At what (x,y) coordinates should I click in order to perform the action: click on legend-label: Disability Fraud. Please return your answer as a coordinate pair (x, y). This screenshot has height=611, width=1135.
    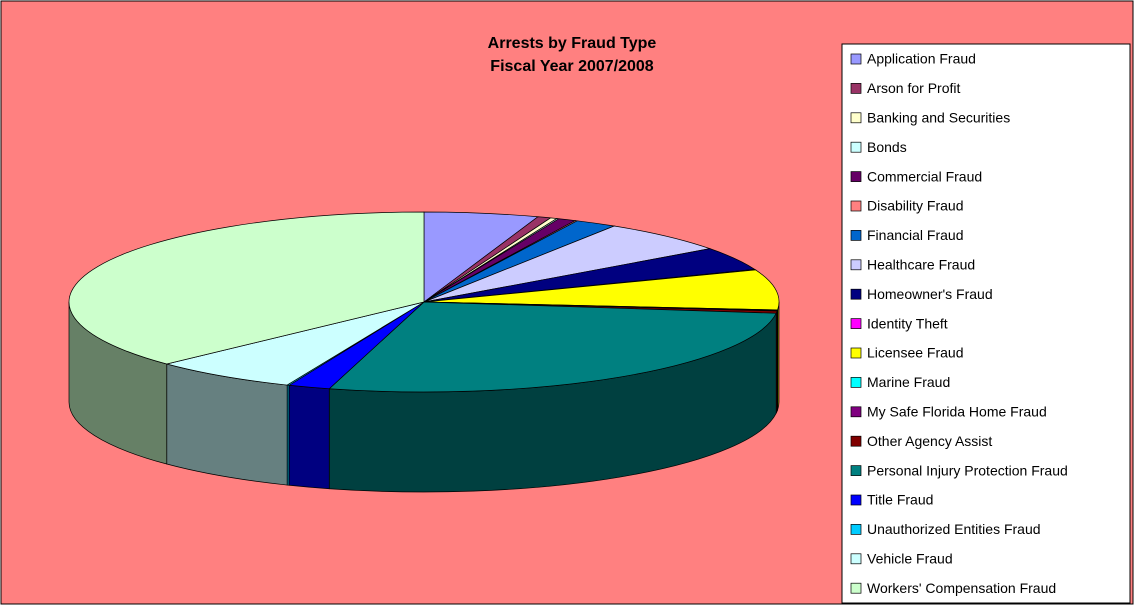
    Looking at the image, I should click on (915, 206).